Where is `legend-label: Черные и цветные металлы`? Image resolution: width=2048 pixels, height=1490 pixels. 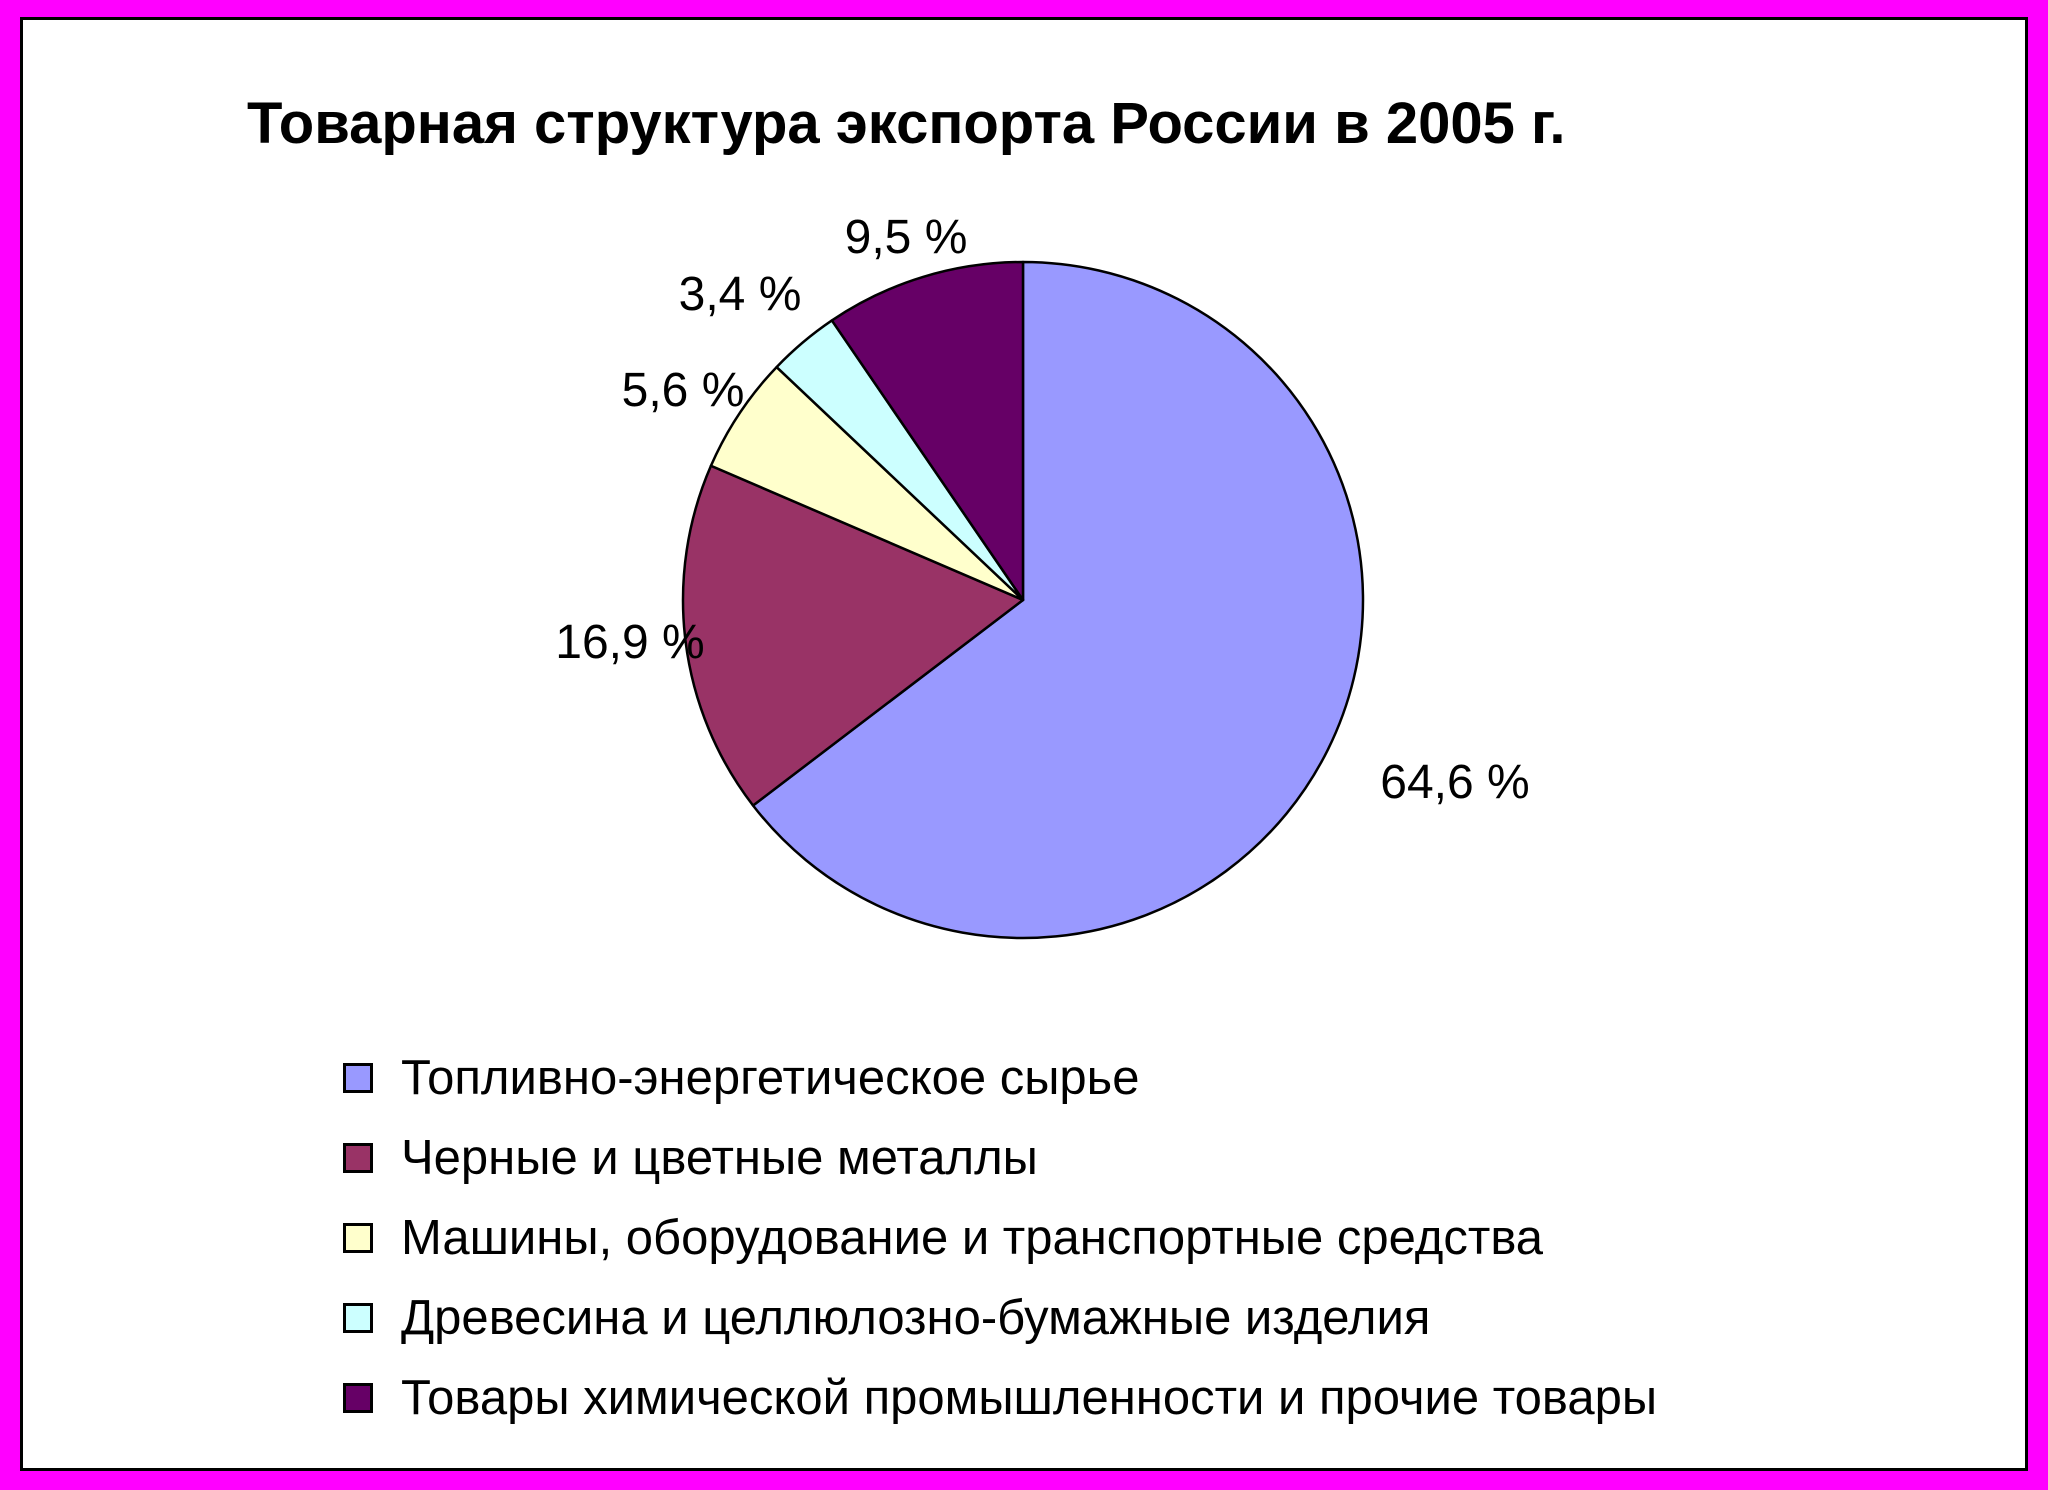 legend-label: Черные и цветные металлы is located at coordinates (719, 1158).